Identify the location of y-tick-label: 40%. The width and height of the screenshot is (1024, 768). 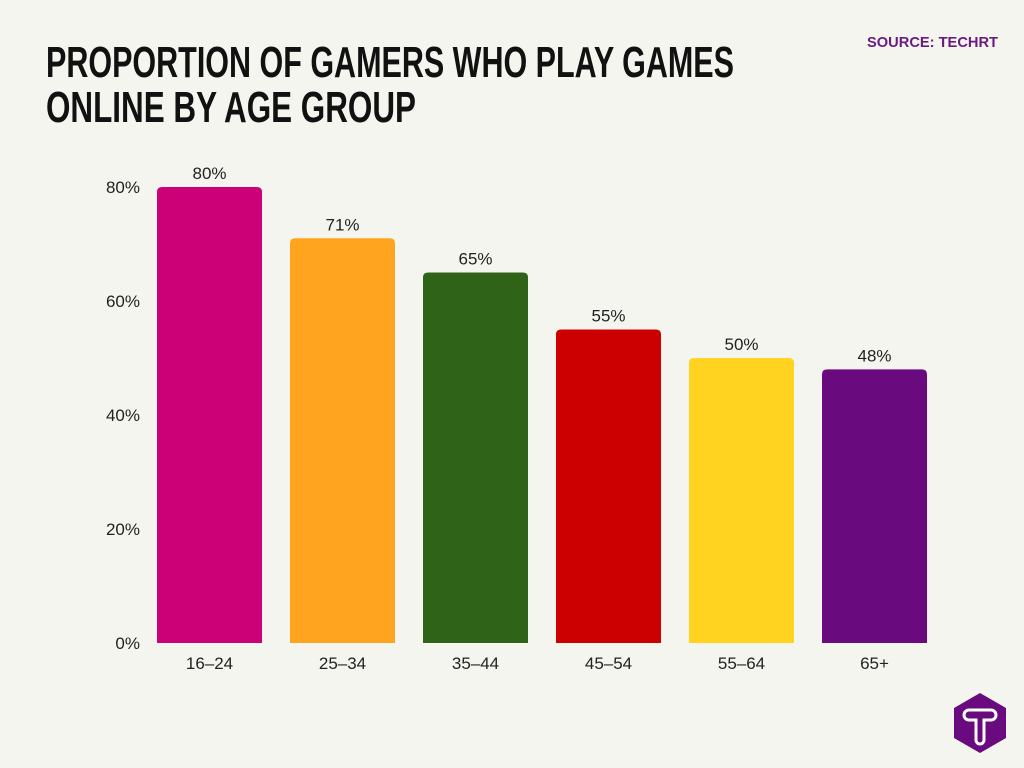
(123, 415).